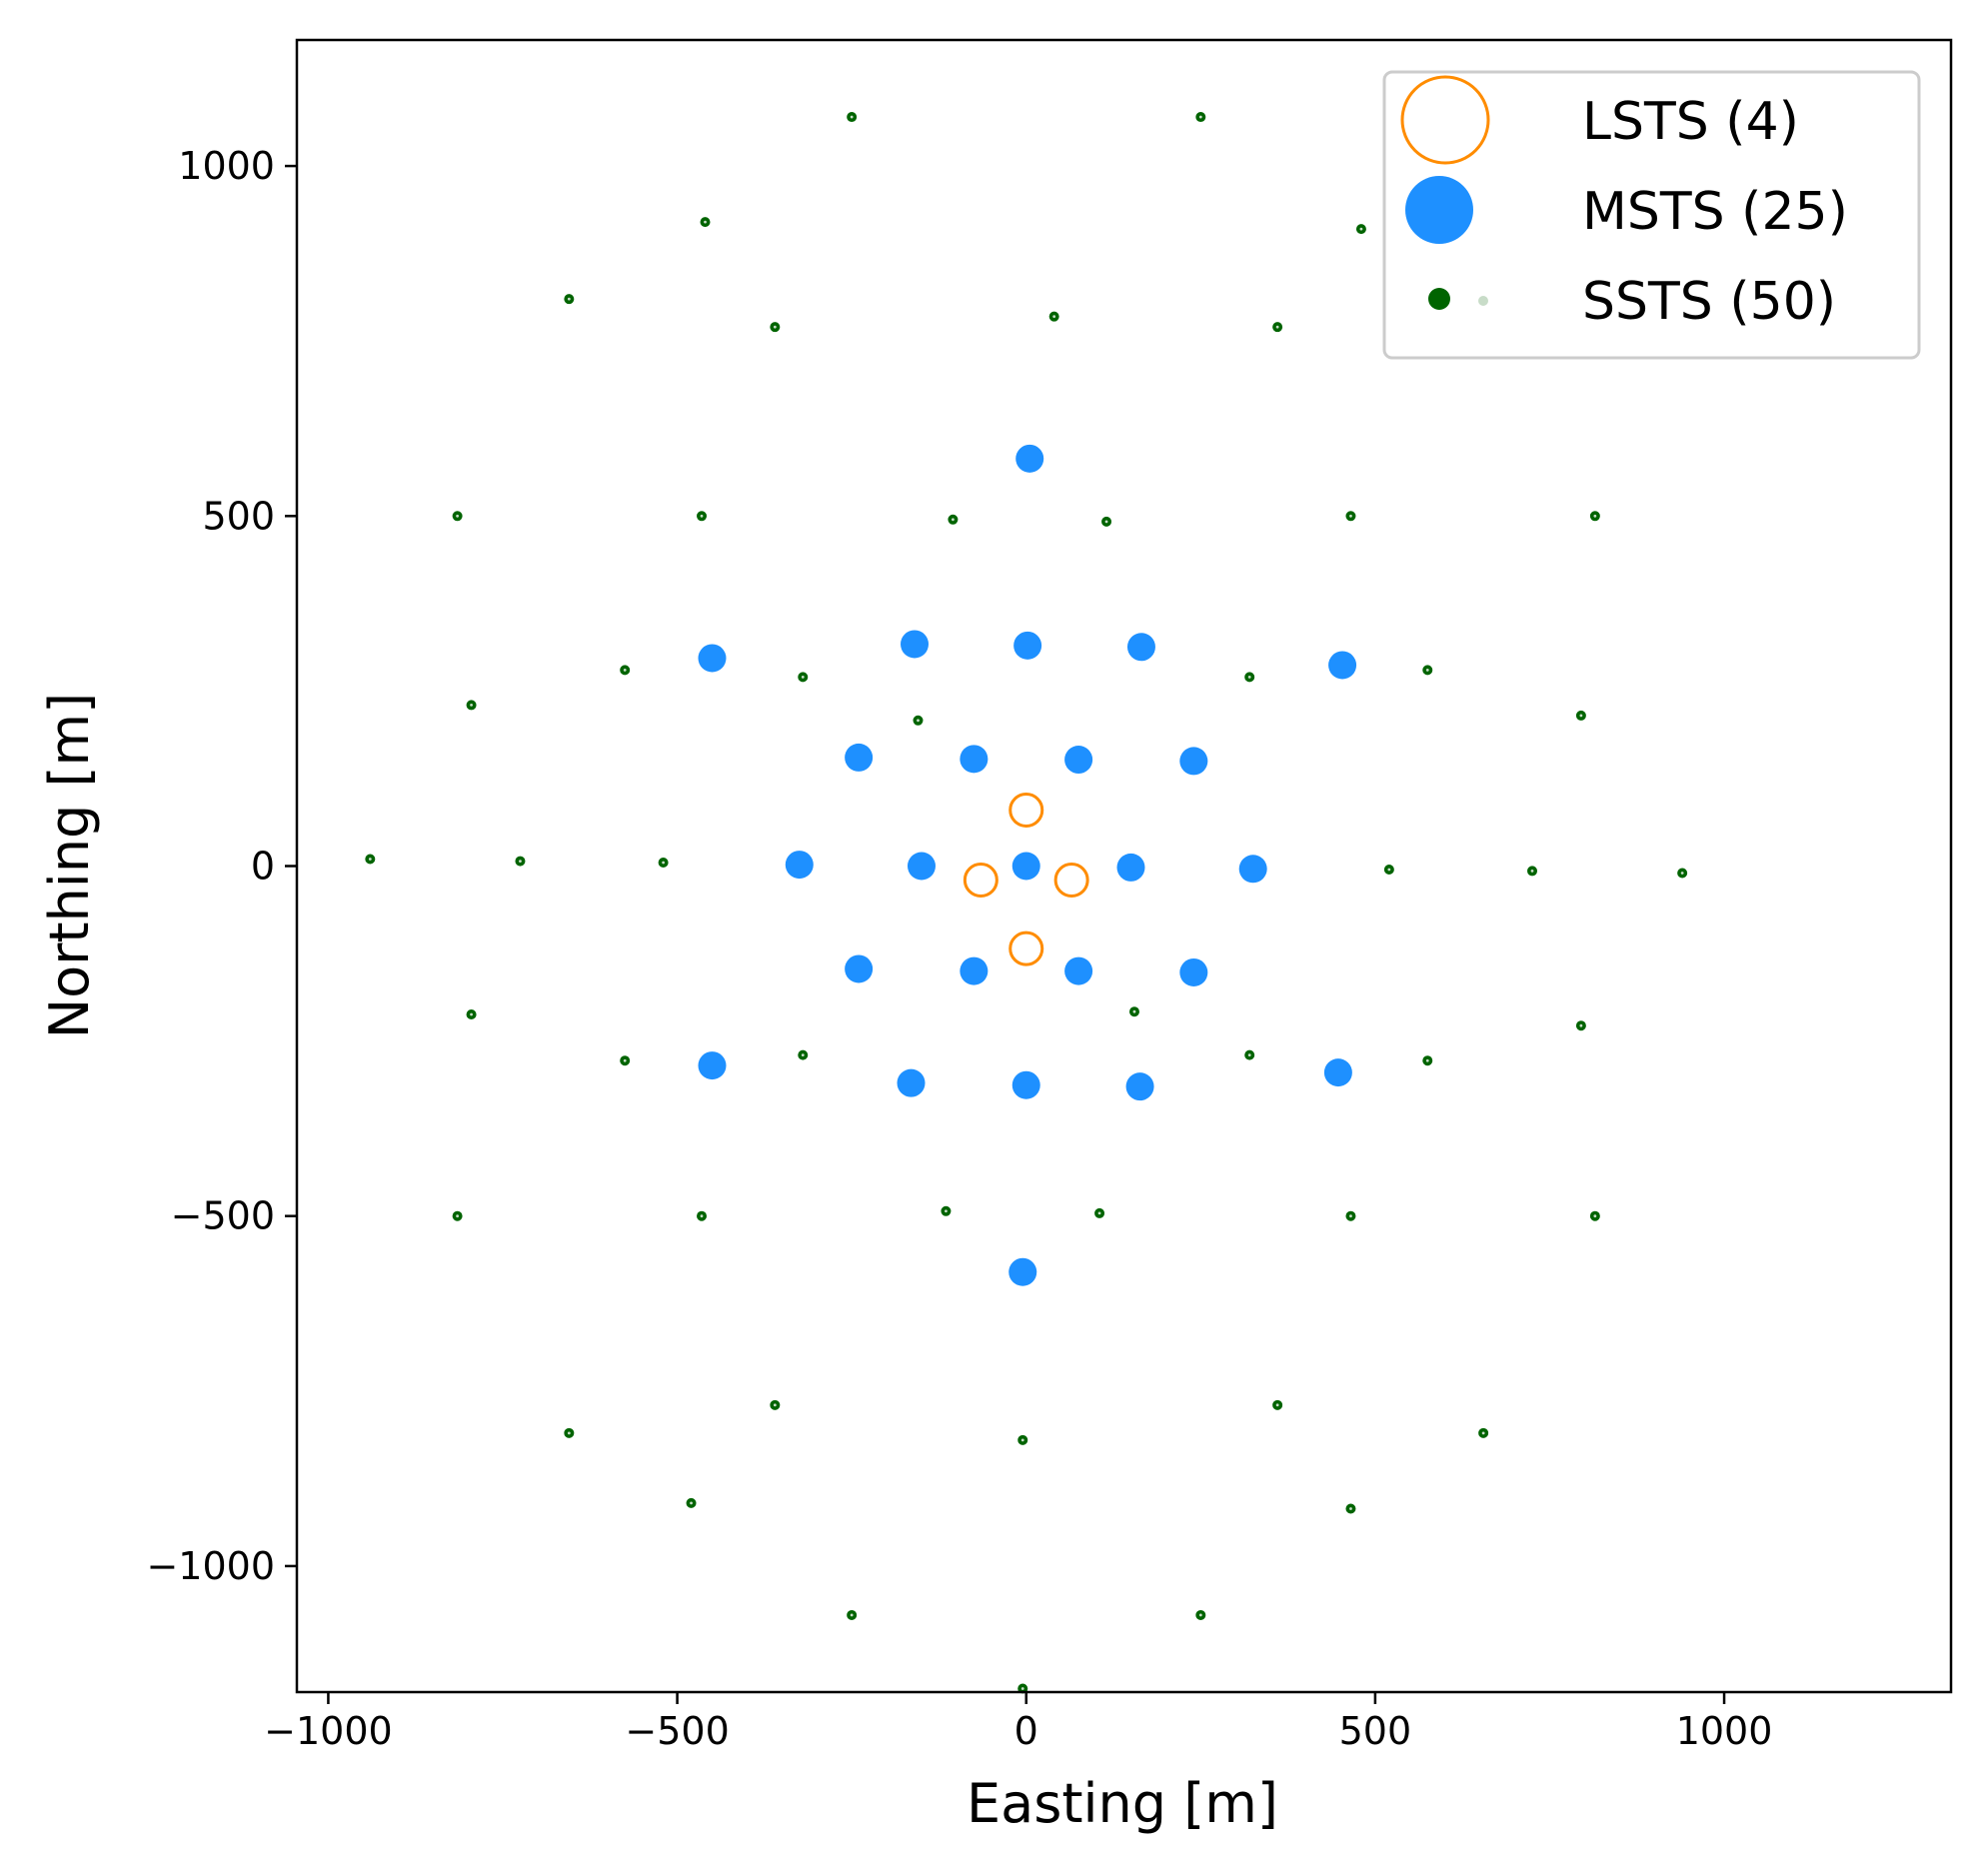 This screenshot has height=1876, width=1983. Describe the element at coordinates (221, 866) in the screenshot. I see `y-axis-ticks: −1000 −500 0 500 1000` at that location.